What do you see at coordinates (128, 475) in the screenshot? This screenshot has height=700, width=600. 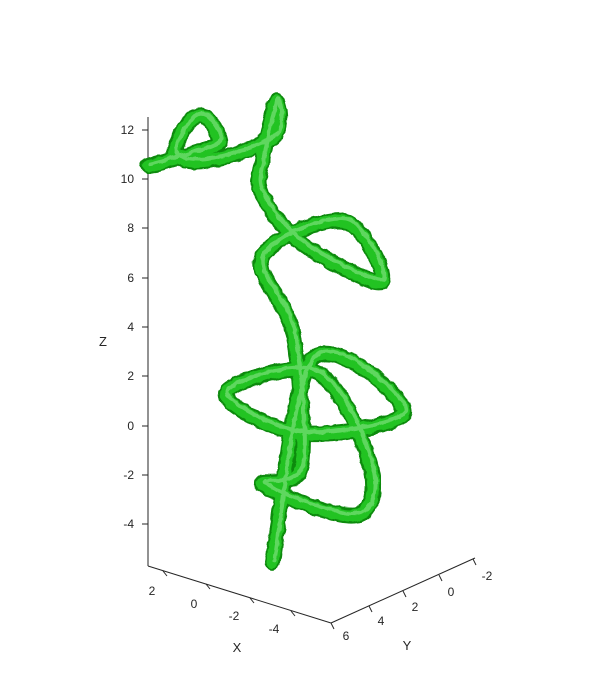 I see `z-tick-label: -2` at bounding box center [128, 475].